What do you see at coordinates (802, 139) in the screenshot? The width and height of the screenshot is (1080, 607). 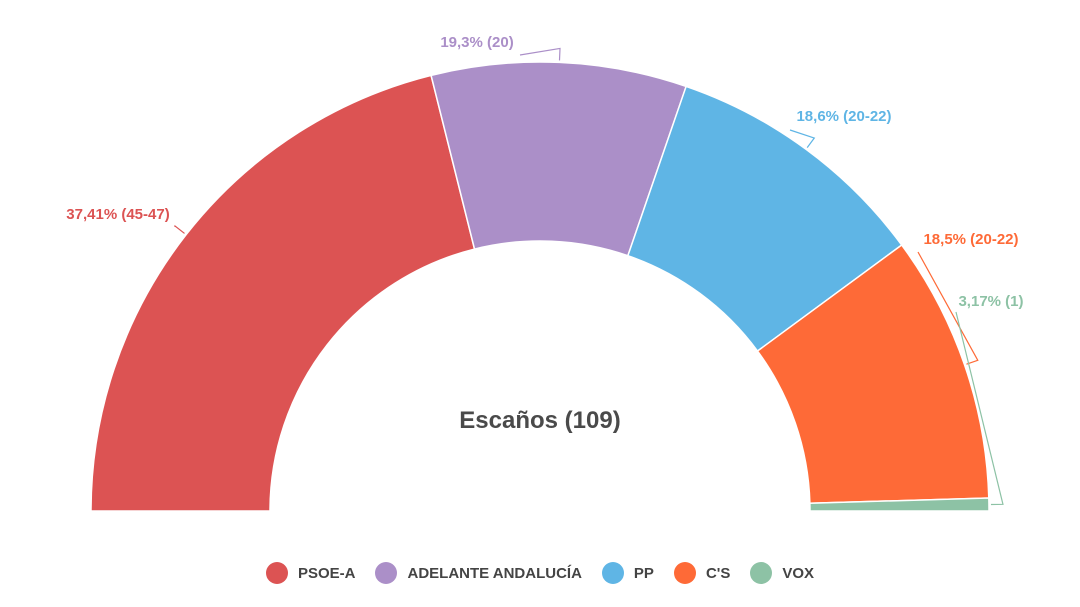 I see `leader-pp` at bounding box center [802, 139].